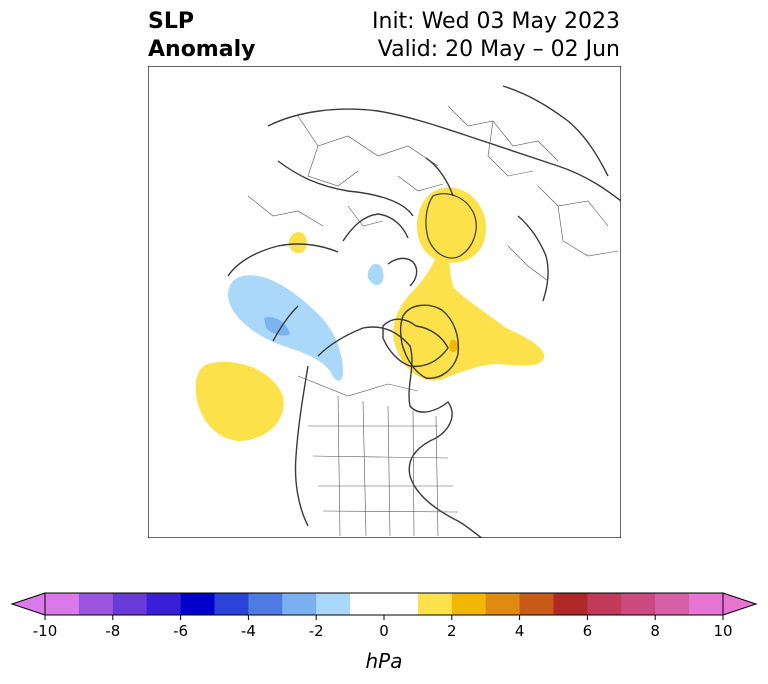 The height and width of the screenshot is (684, 768). I want to click on colorbar-tick-label: 4, so click(520, 631).